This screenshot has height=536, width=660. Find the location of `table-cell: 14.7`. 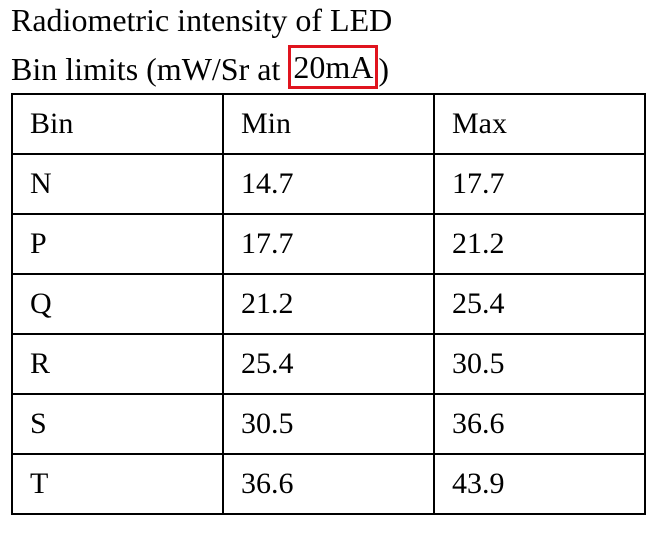

table-cell: 14.7 is located at coordinates (328, 184).